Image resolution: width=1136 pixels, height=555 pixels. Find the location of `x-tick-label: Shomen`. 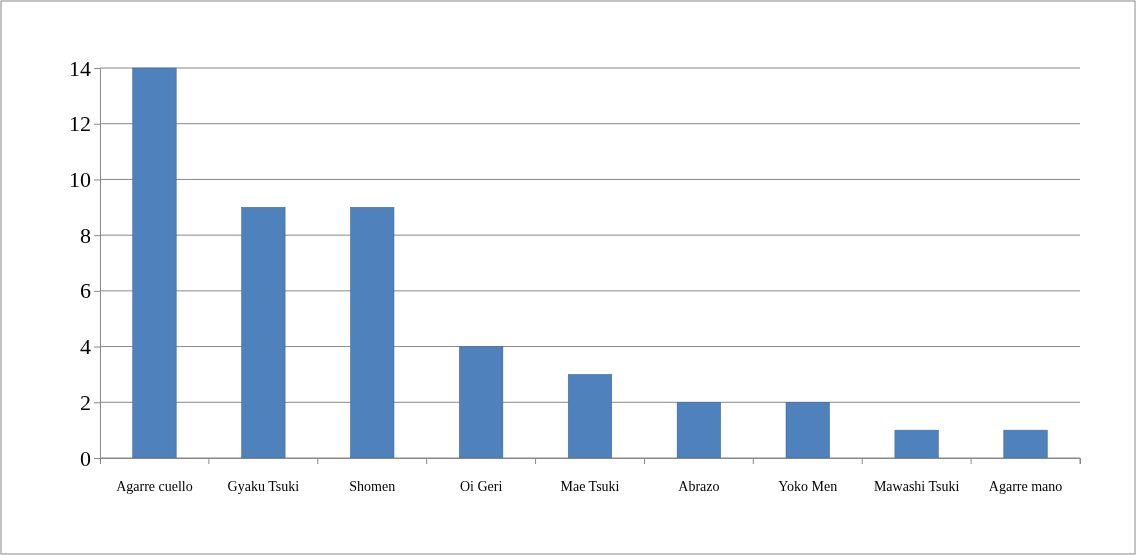

x-tick-label: Shomen is located at coordinates (372, 486).